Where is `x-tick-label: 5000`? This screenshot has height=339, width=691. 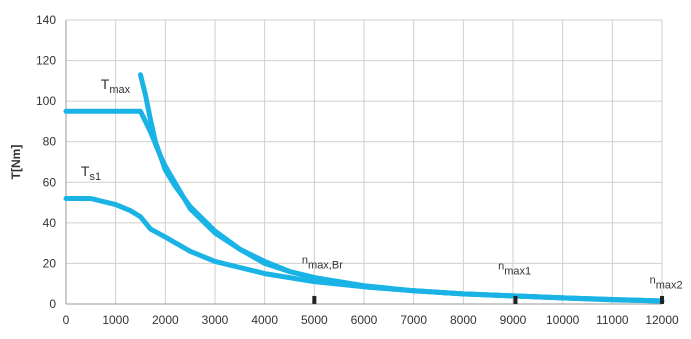 x-tick-label: 5000 is located at coordinates (314, 320).